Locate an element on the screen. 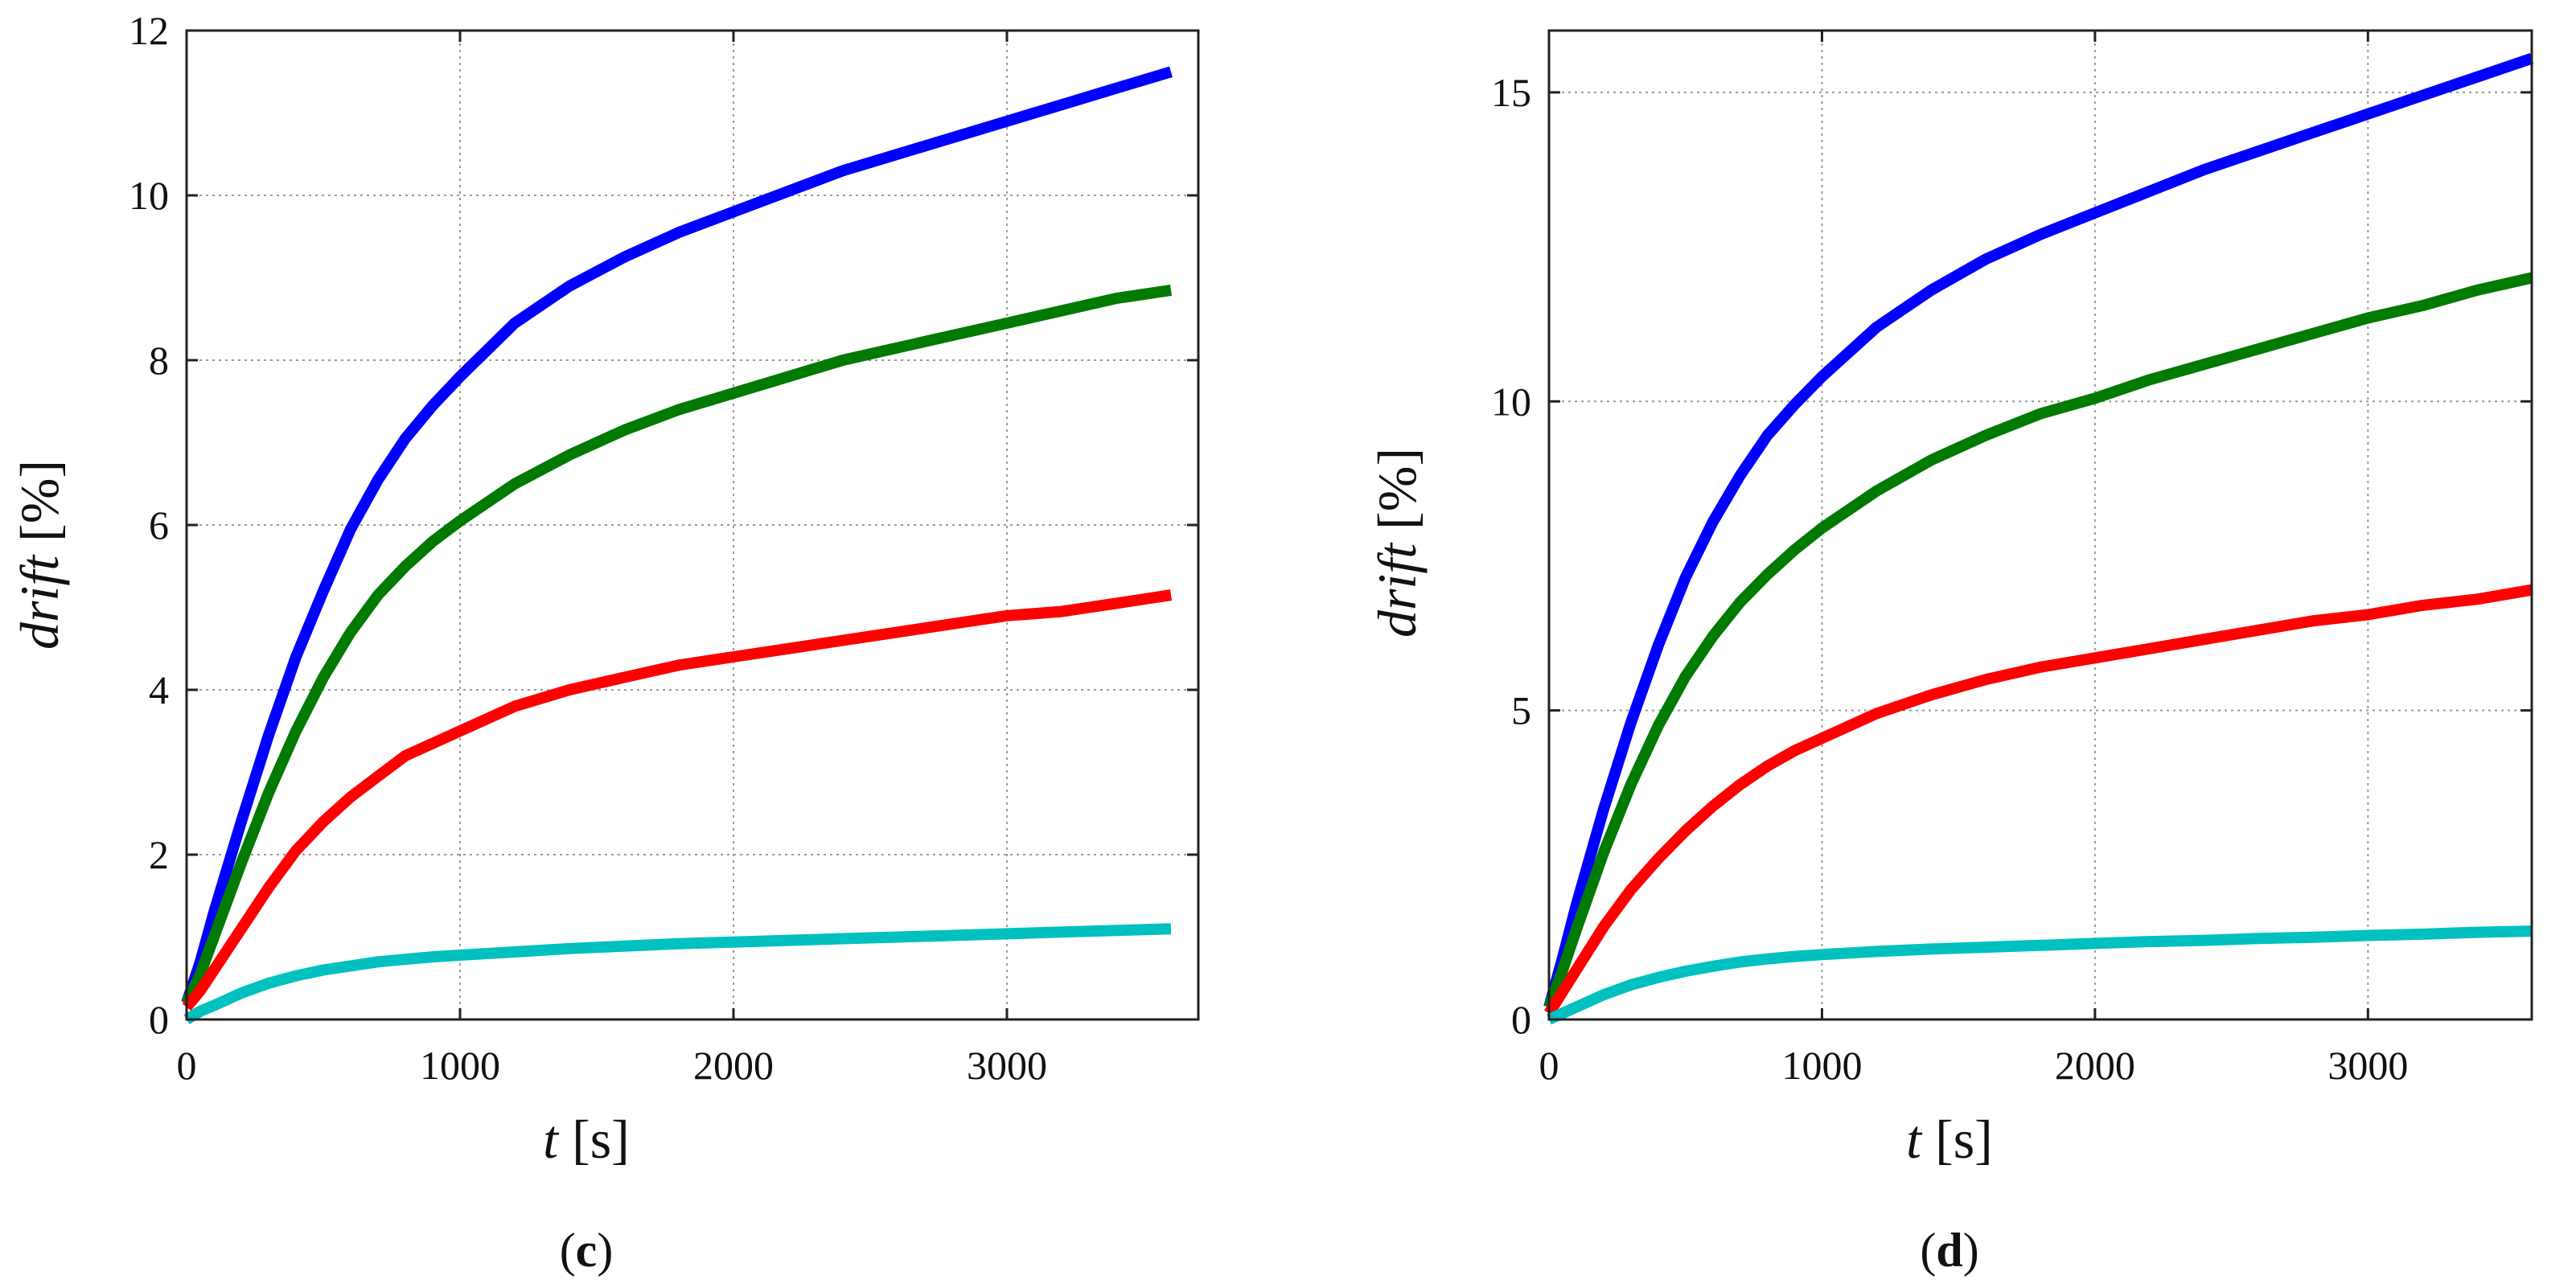 The height and width of the screenshot is (1288, 2576). panel-label-c: (c) is located at coordinates (587, 1250).